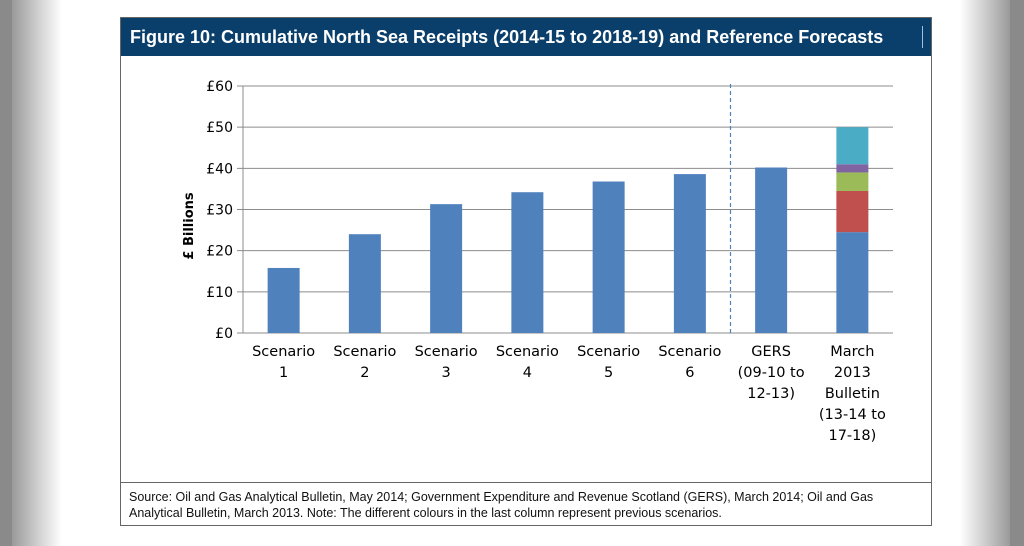 The image size is (1024, 546). Describe the element at coordinates (771, 394) in the screenshot. I see `x-category-label: 12-13)` at that location.